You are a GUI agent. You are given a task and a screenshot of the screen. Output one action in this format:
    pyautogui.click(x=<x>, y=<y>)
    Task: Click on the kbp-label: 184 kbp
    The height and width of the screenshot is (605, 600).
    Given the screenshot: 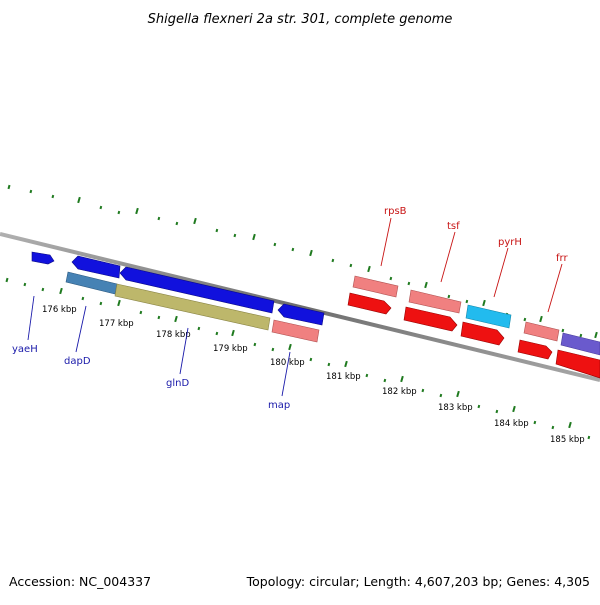 What is the action you would take?
    pyautogui.click(x=511, y=424)
    